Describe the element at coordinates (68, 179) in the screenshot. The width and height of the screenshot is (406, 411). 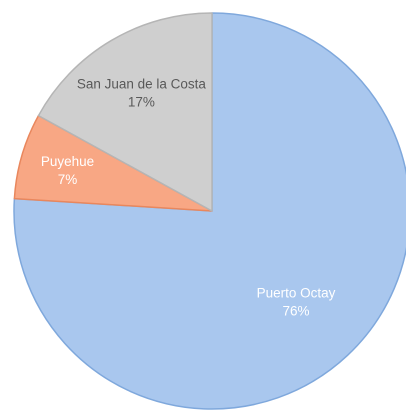
I see `slice-value-label-puyehue: 7%` at that location.